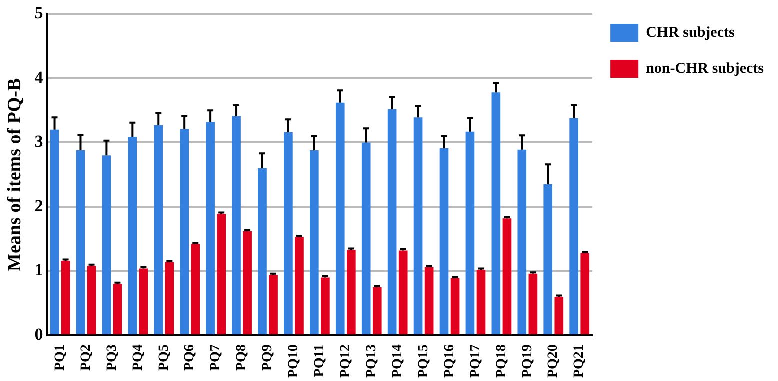 Image resolution: width=778 pixels, height=381 pixels. I want to click on y-tick-label: 4, so click(39, 77).